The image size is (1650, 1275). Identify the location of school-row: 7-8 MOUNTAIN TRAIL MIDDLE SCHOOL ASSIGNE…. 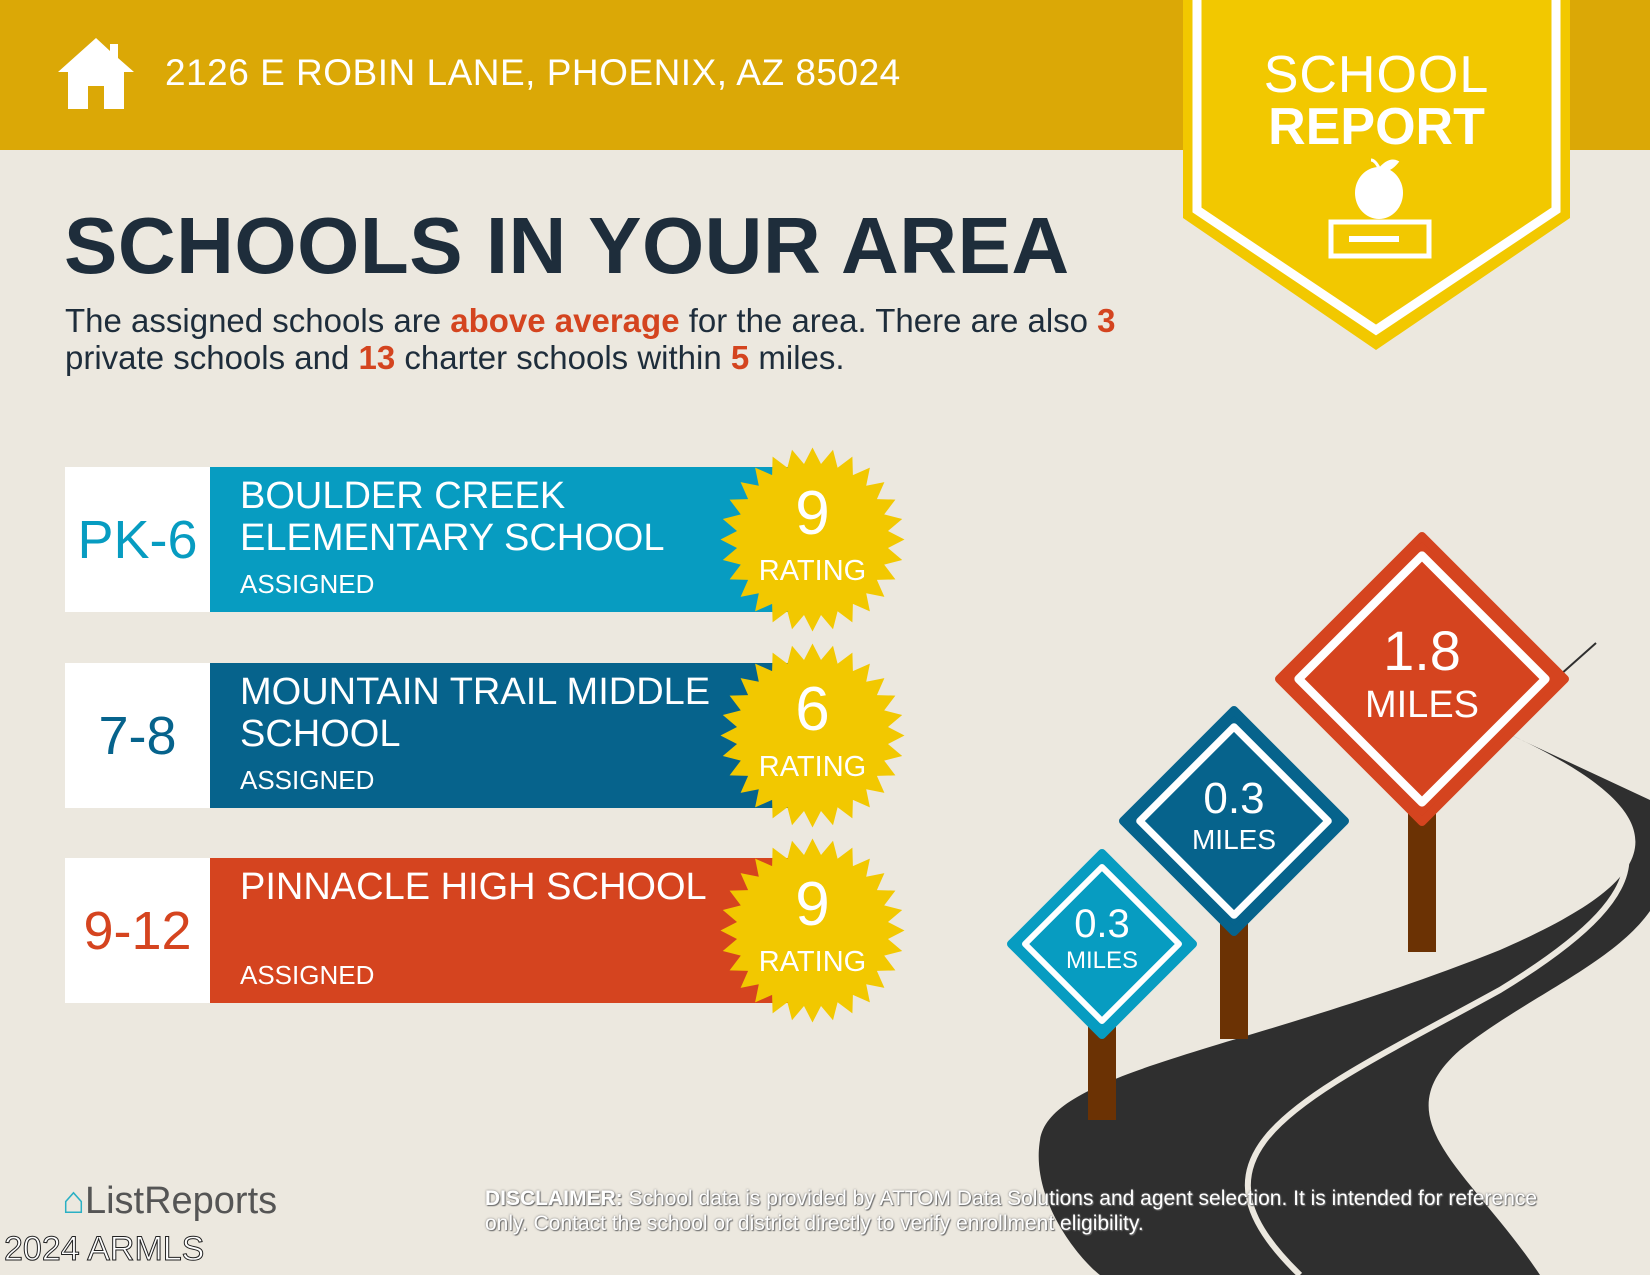
(485, 735).